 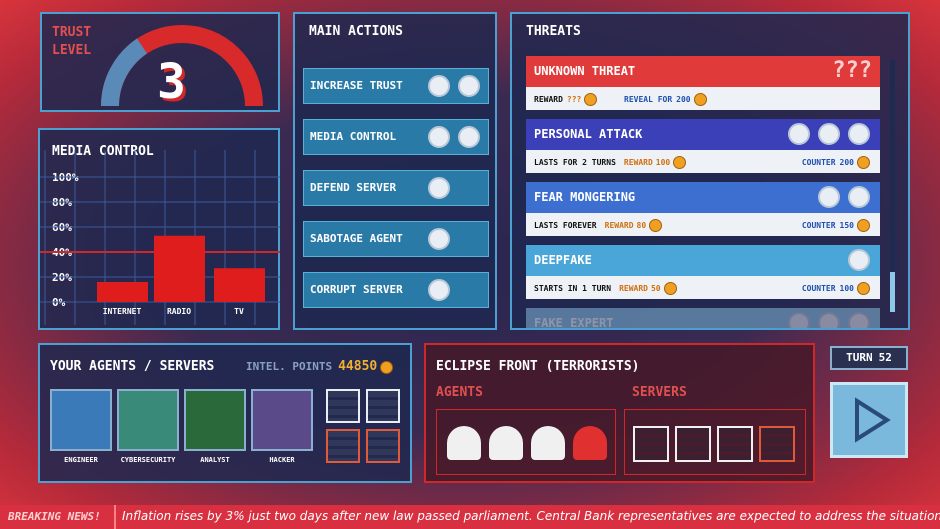 What do you see at coordinates (648, 99) in the screenshot?
I see `counter-label: REVEAL FOR` at bounding box center [648, 99].